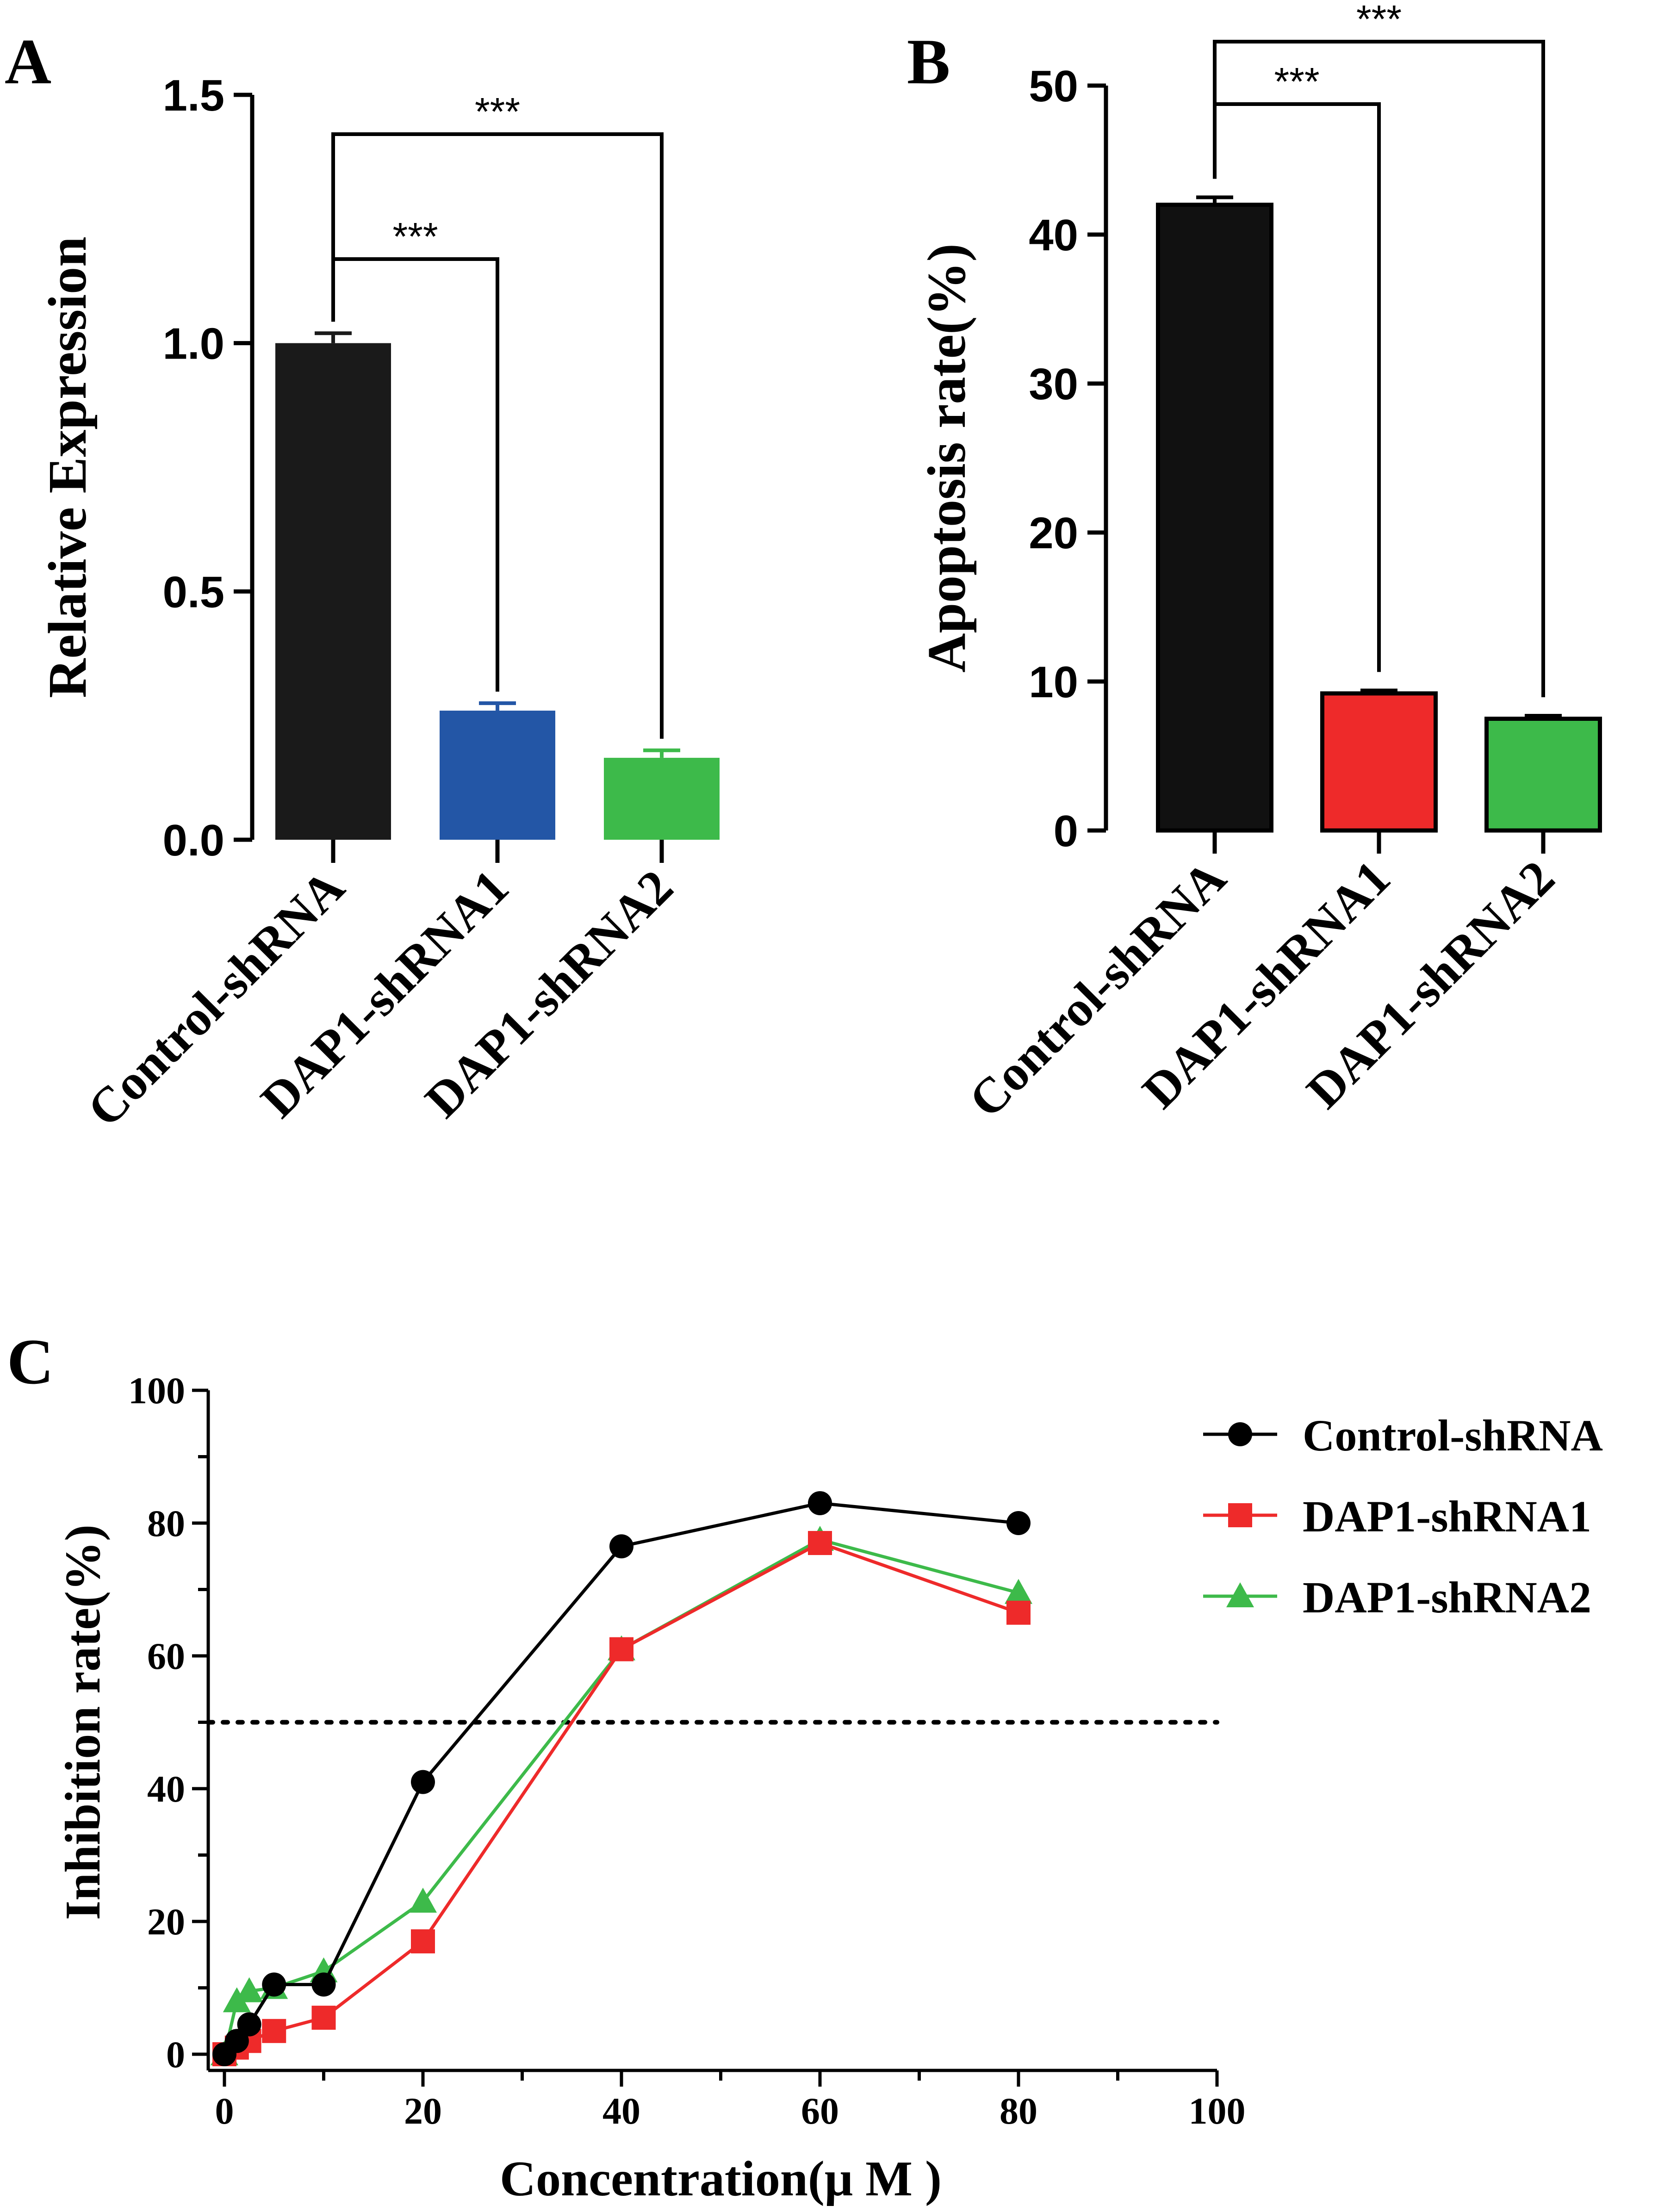 The width and height of the screenshot is (1658, 2212). I want to click on y-tick-label: 50, so click(1053, 86).